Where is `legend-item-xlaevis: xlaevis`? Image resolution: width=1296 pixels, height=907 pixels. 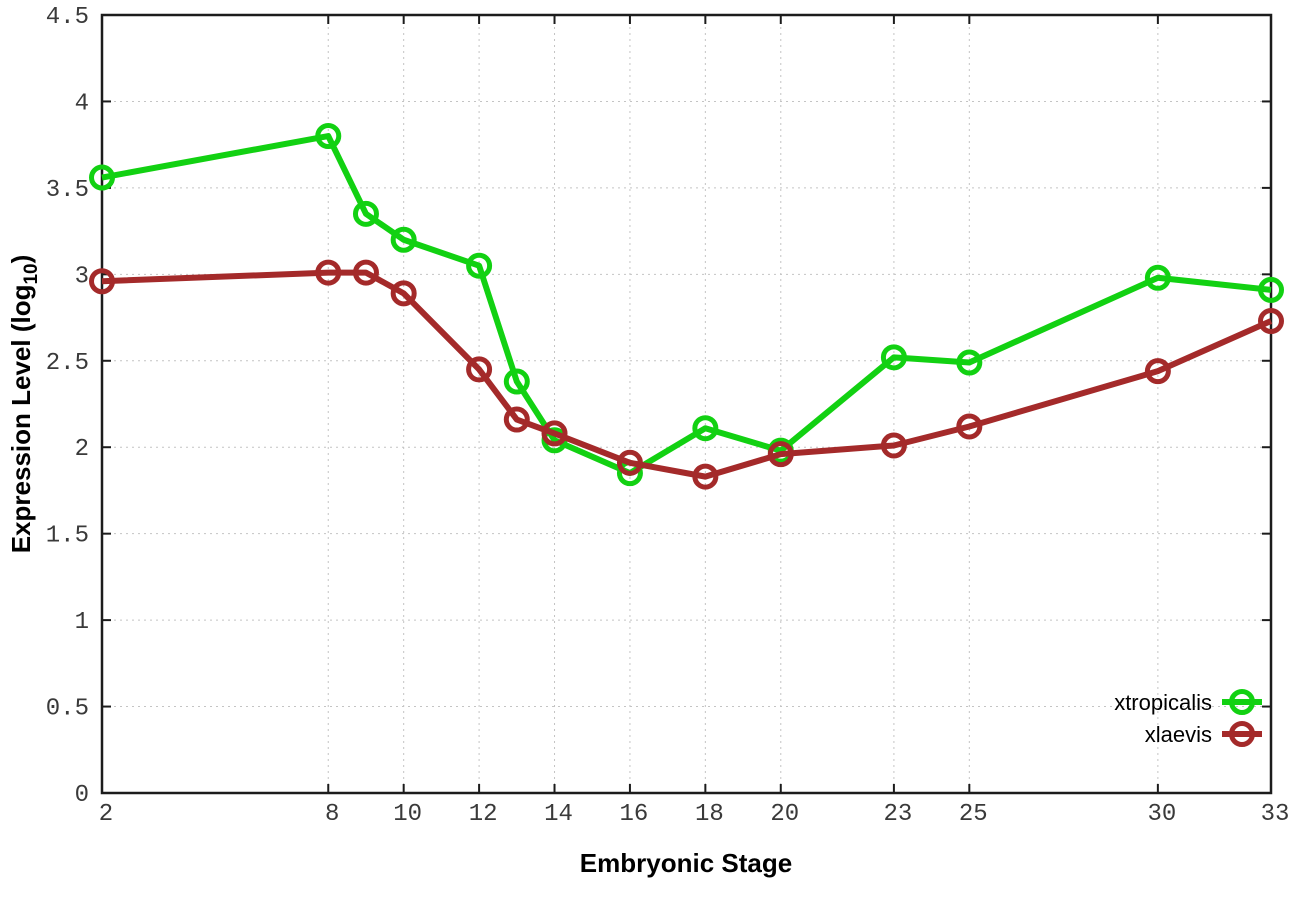 legend-item-xlaevis: xlaevis is located at coordinates (1203, 734).